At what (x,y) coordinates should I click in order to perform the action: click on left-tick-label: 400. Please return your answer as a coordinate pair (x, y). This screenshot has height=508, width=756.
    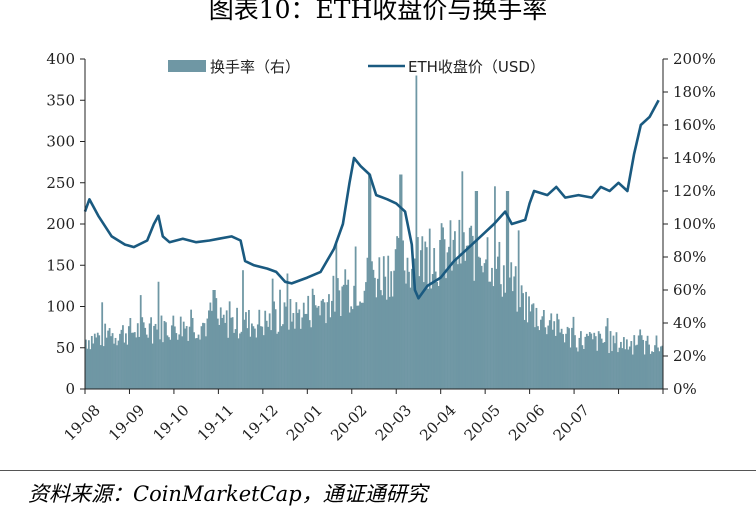
    Looking at the image, I should click on (60, 59).